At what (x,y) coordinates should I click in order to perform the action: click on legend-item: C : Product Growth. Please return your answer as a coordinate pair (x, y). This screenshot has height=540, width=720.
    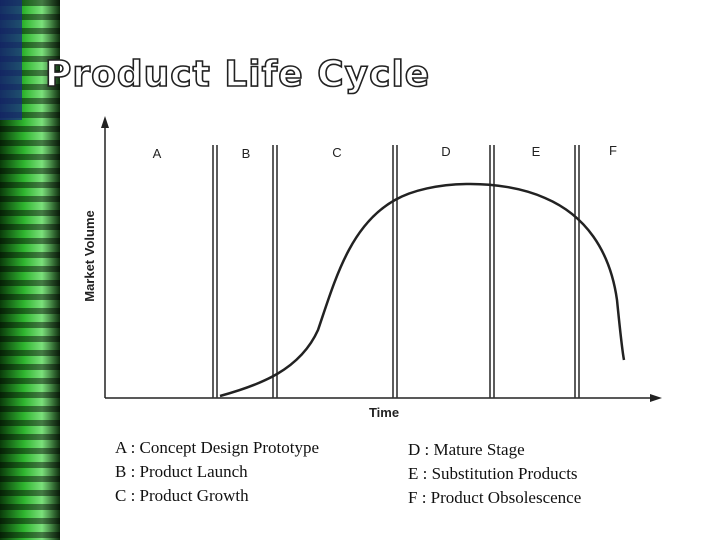
    Looking at the image, I should click on (182, 495).